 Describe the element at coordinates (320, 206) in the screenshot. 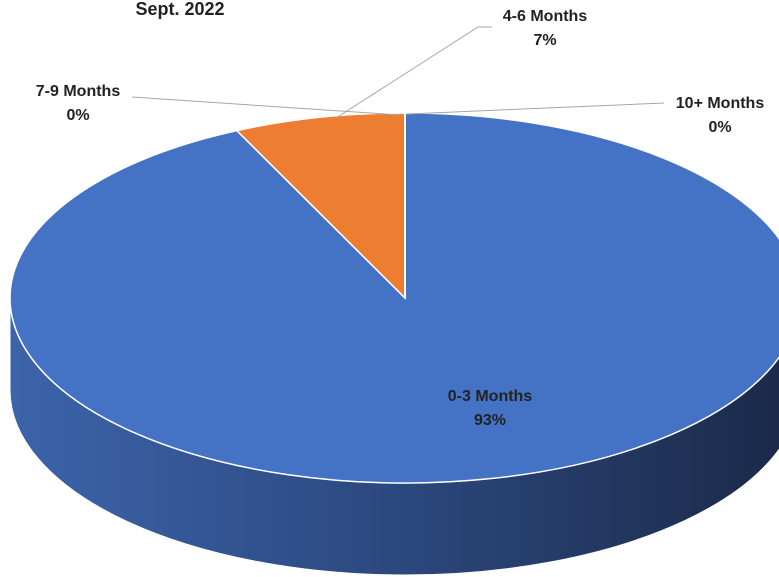

I see `pie-slice` at that location.